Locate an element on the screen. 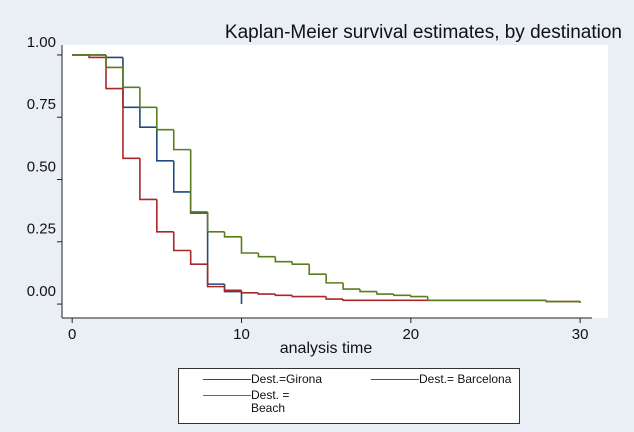  y-tick-label: 1.00 is located at coordinates (41, 42).